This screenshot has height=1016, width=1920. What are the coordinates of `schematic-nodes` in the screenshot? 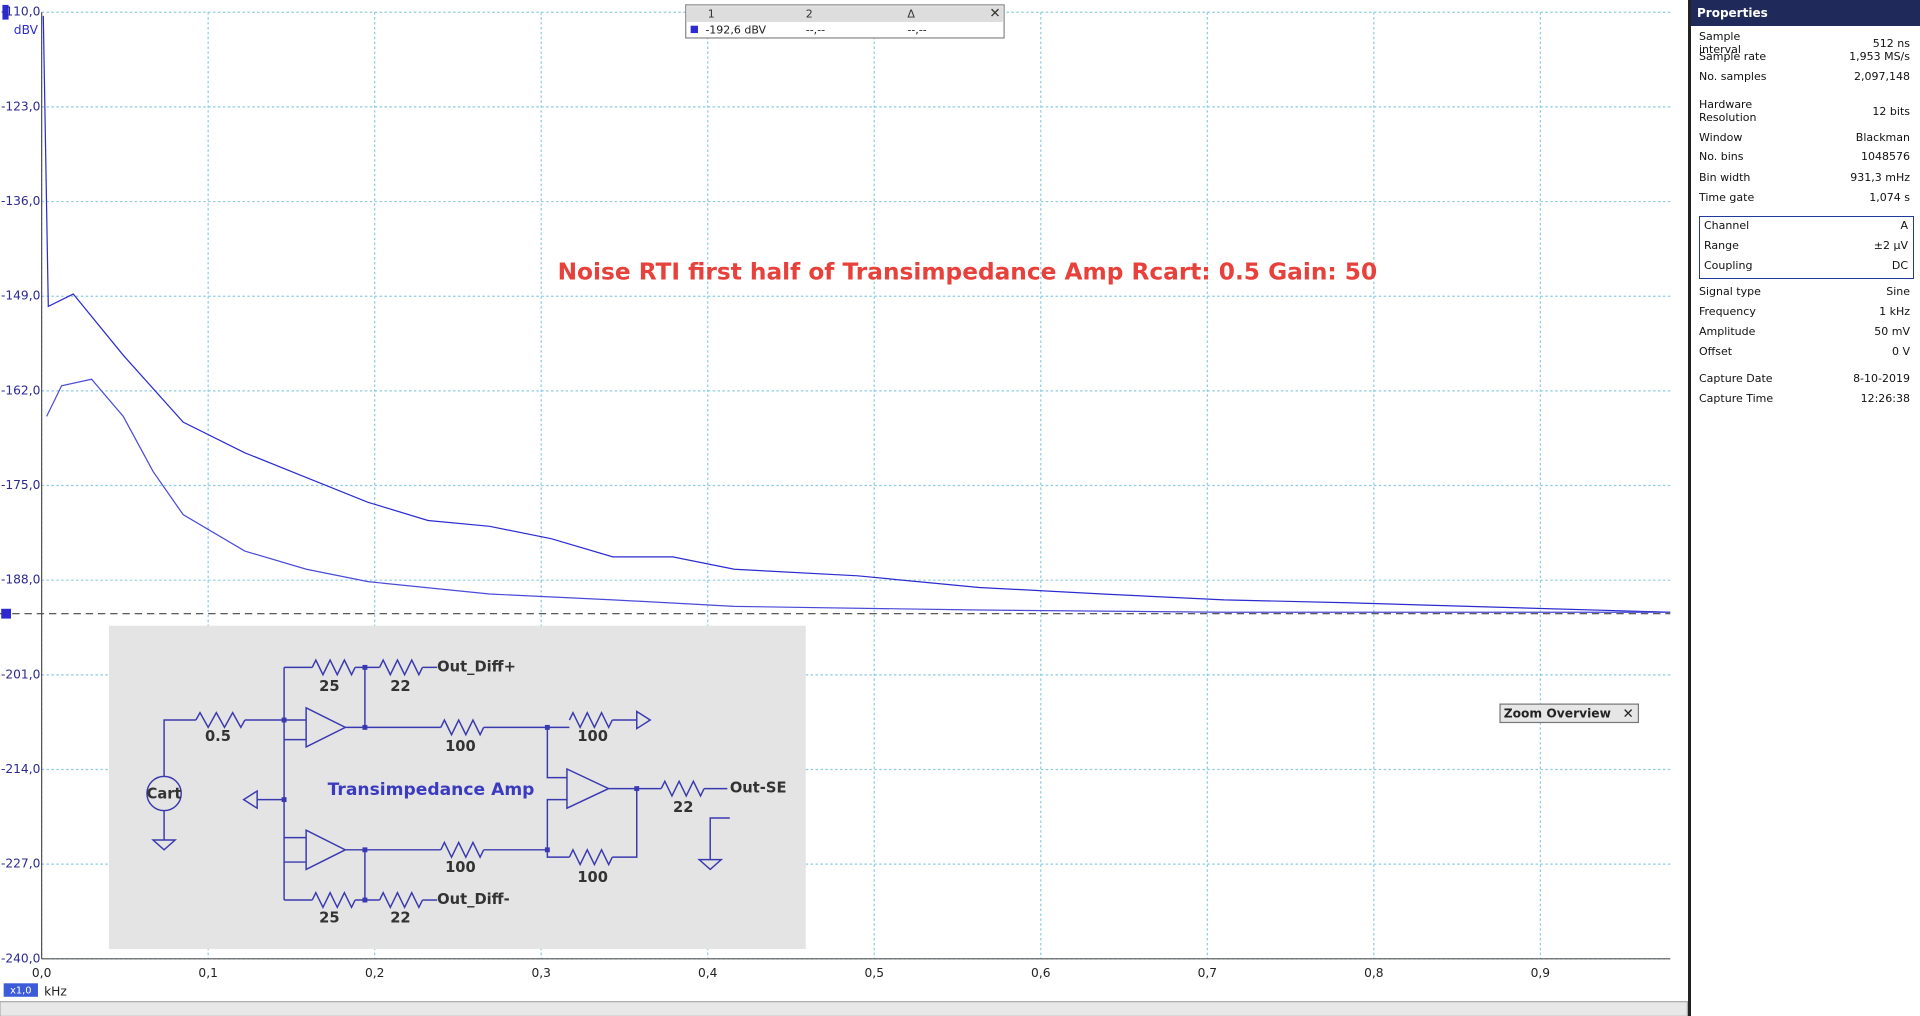 It's located at (460, 783).